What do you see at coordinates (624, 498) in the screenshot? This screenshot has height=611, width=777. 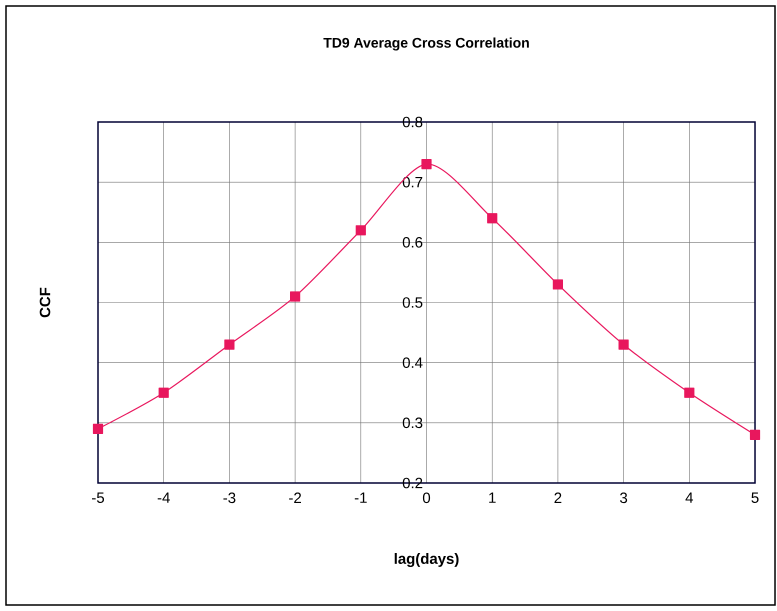 I see `x-tick-label: 3` at bounding box center [624, 498].